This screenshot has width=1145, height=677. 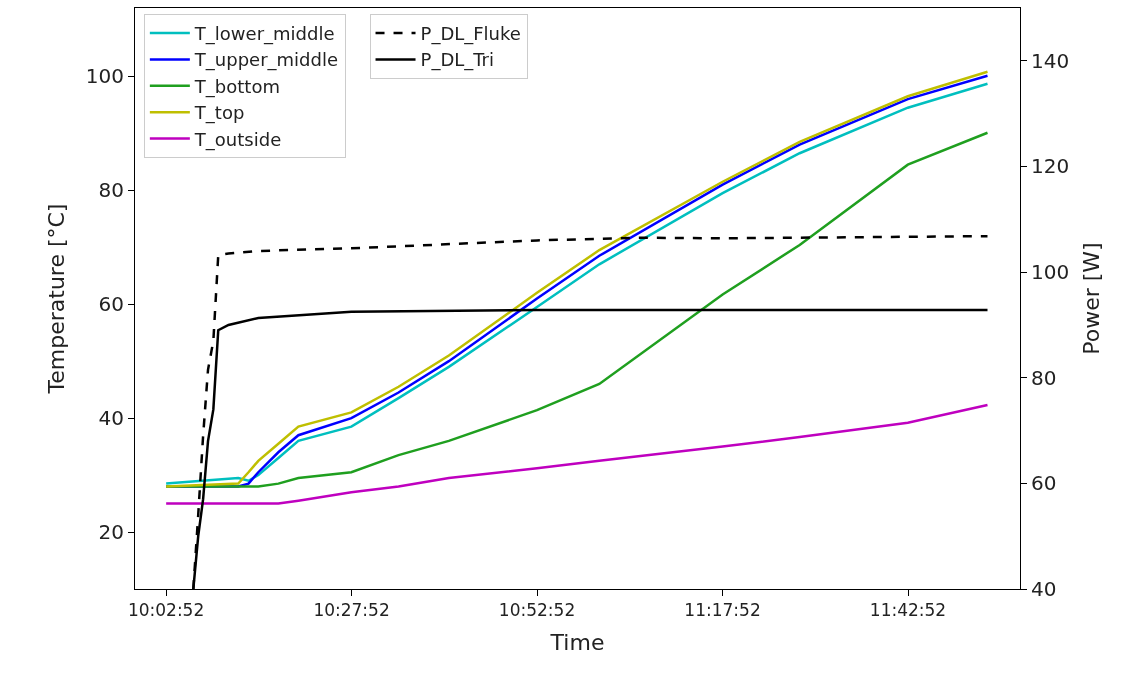 I want to click on y2-axis-title: Power [W], so click(x=1092, y=298).